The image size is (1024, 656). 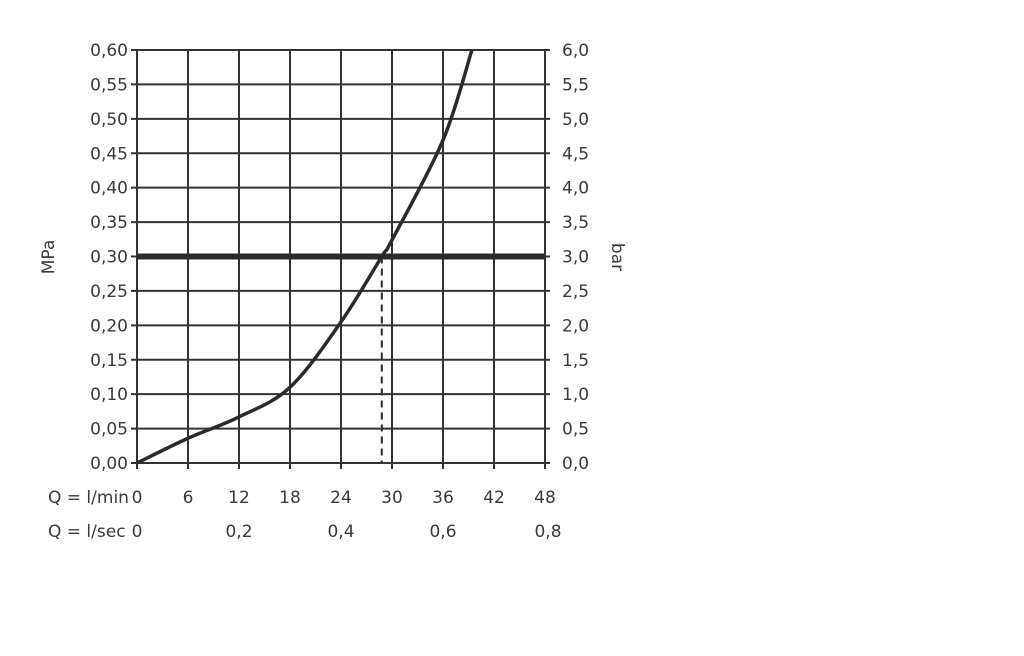 What do you see at coordinates (109, 154) in the screenshot?
I see `y-tick-label: 0,45` at bounding box center [109, 154].